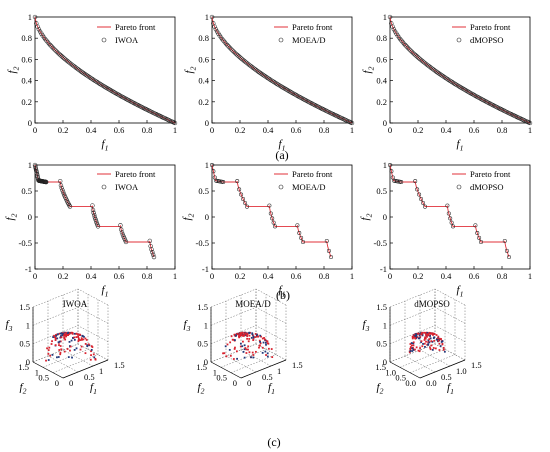 The image size is (550, 452). Describe the element at coordinates (127, 40) in the screenshot. I see `legend-label: IWOA` at that location.